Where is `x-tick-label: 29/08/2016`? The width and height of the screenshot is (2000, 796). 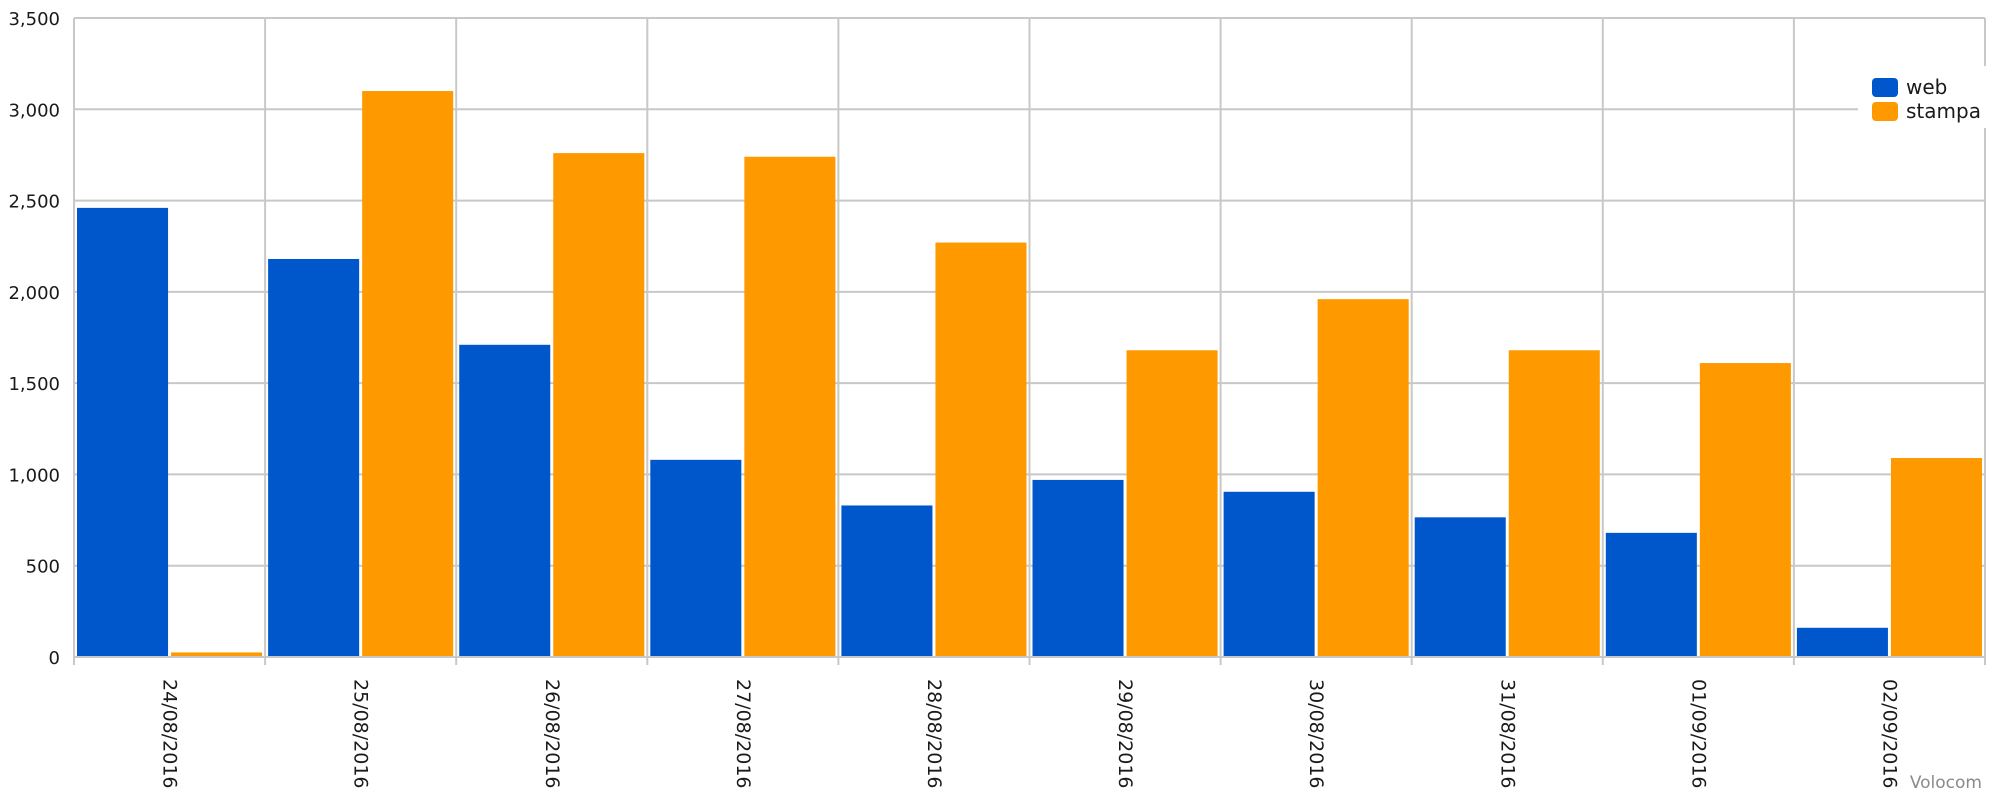
x-tick-label: 29/08/2016 is located at coordinates (1125, 734).